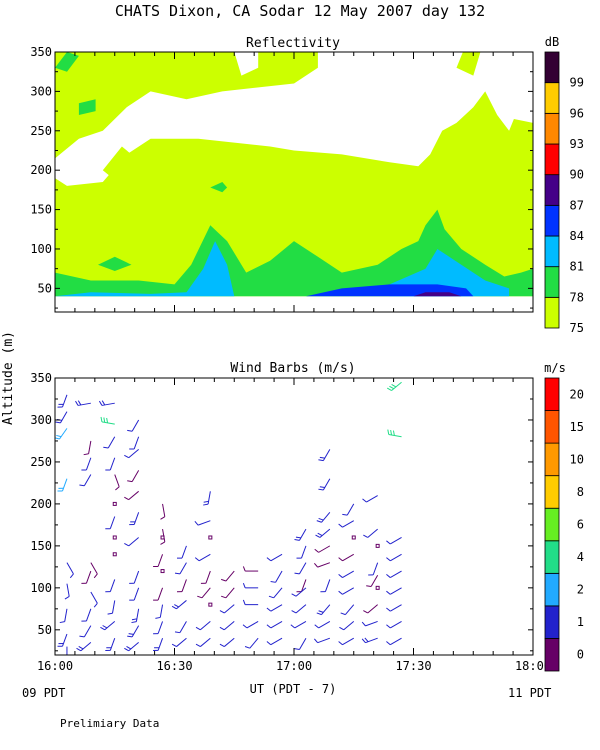 The height and width of the screenshot is (750, 600). I want to click on colorbar-tick-label: 93, so click(577, 144).